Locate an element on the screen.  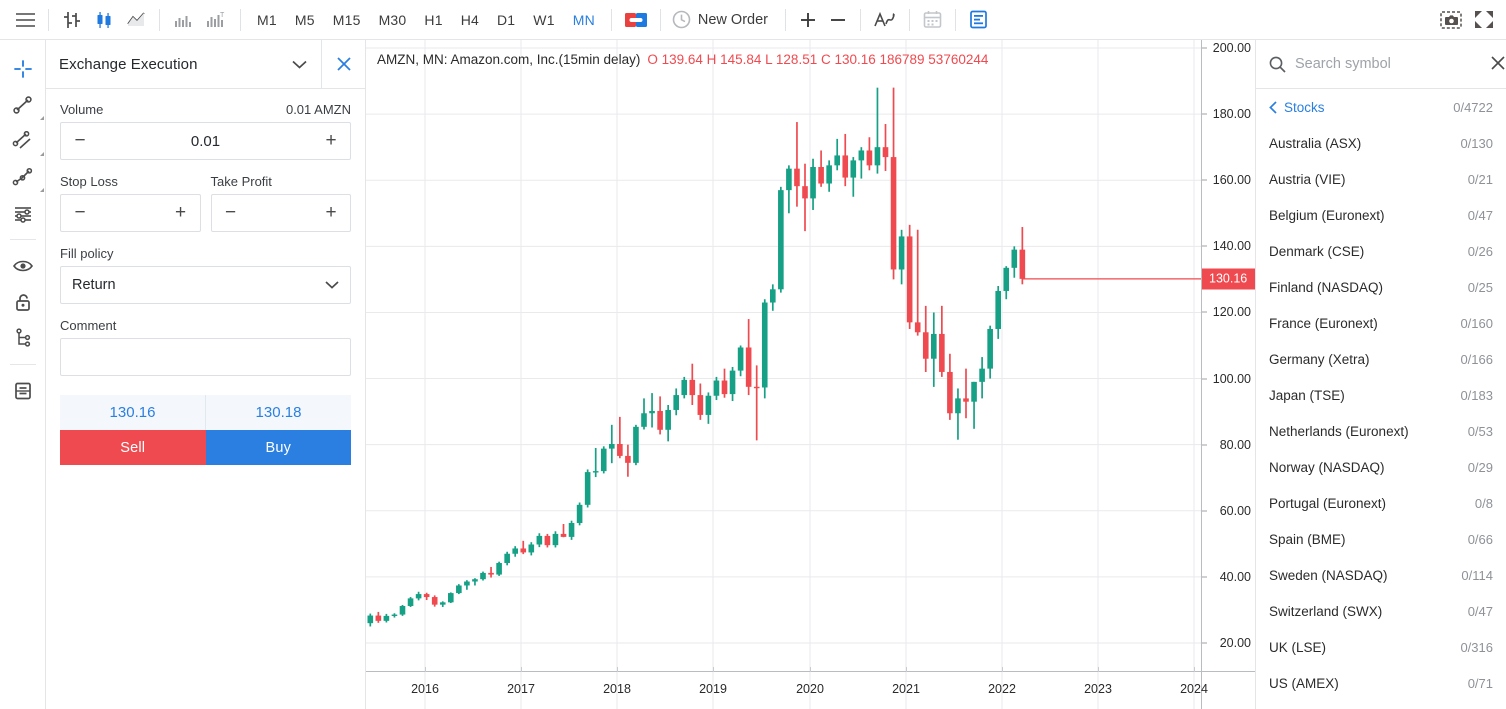
symbol-list-item: Stocks 0/4722 is located at coordinates (1381, 107).